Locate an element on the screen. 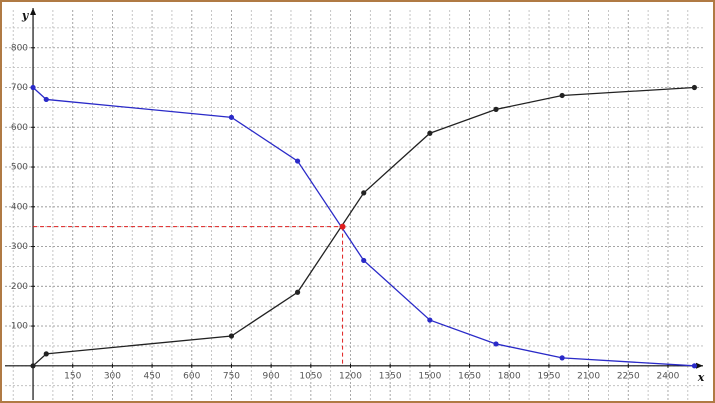 The image size is (715, 403). x-tick-label: 2100 is located at coordinates (588, 376).